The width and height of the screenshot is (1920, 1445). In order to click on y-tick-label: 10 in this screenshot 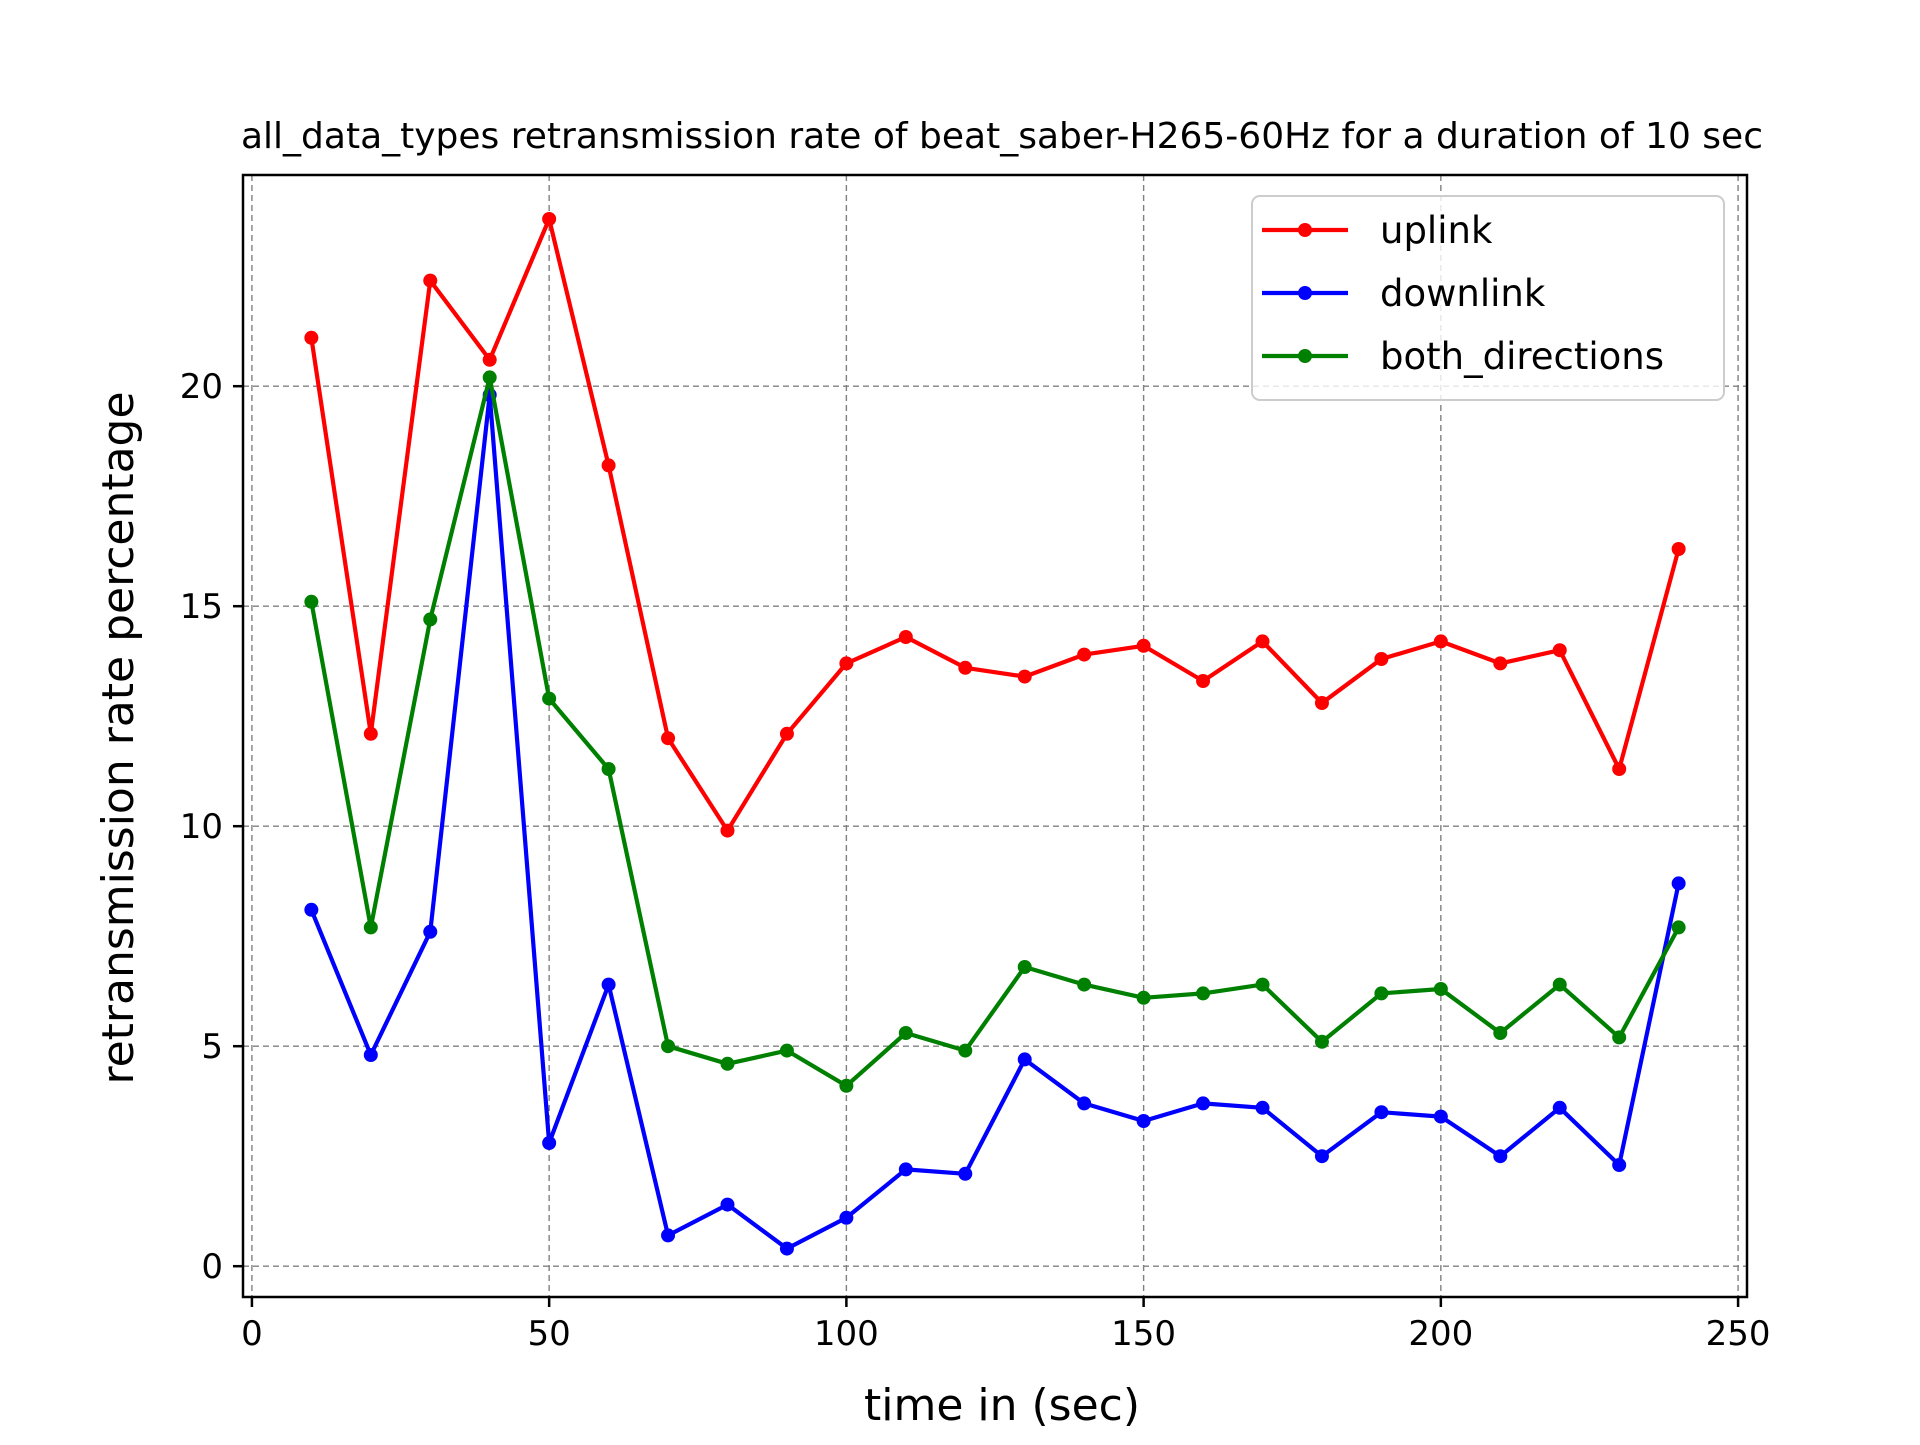, I will do `click(201, 827)`.